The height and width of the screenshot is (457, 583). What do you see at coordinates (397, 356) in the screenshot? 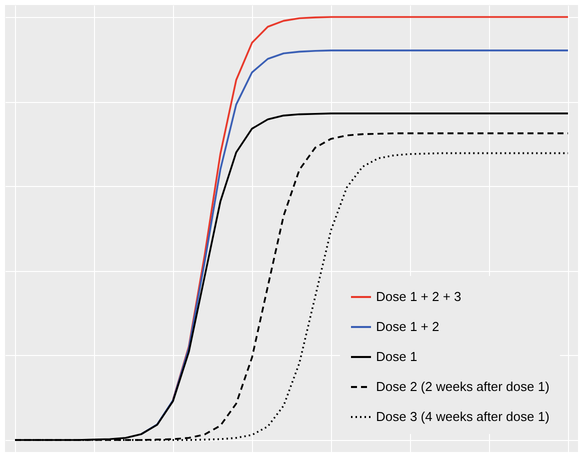
I see `legend-label: Dose 1` at bounding box center [397, 356].